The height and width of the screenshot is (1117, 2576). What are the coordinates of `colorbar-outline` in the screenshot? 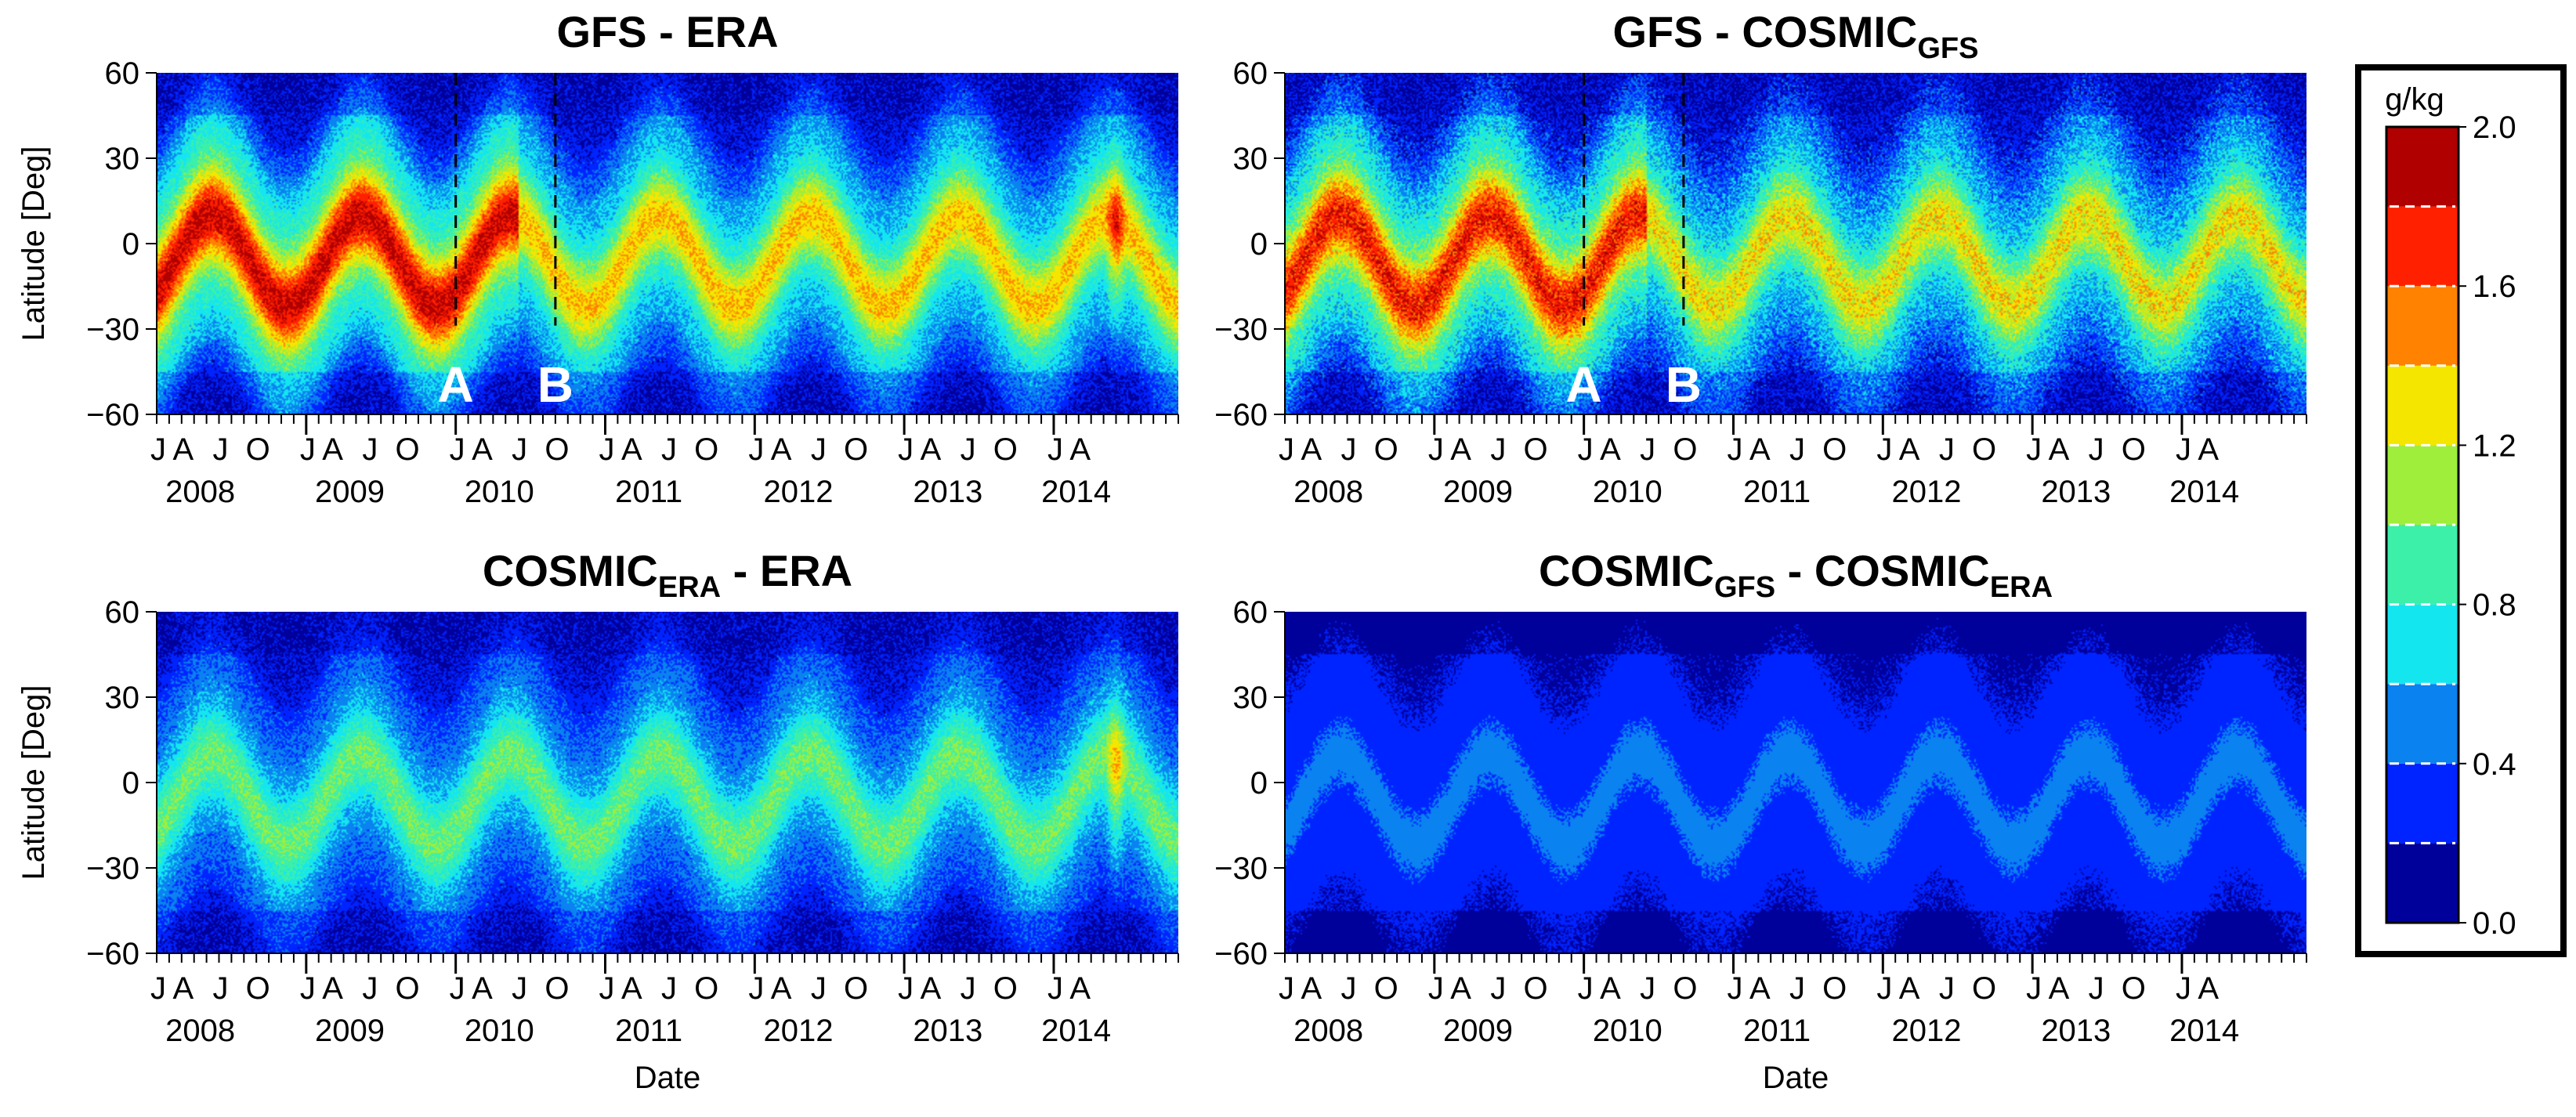 It's located at (2423, 524).